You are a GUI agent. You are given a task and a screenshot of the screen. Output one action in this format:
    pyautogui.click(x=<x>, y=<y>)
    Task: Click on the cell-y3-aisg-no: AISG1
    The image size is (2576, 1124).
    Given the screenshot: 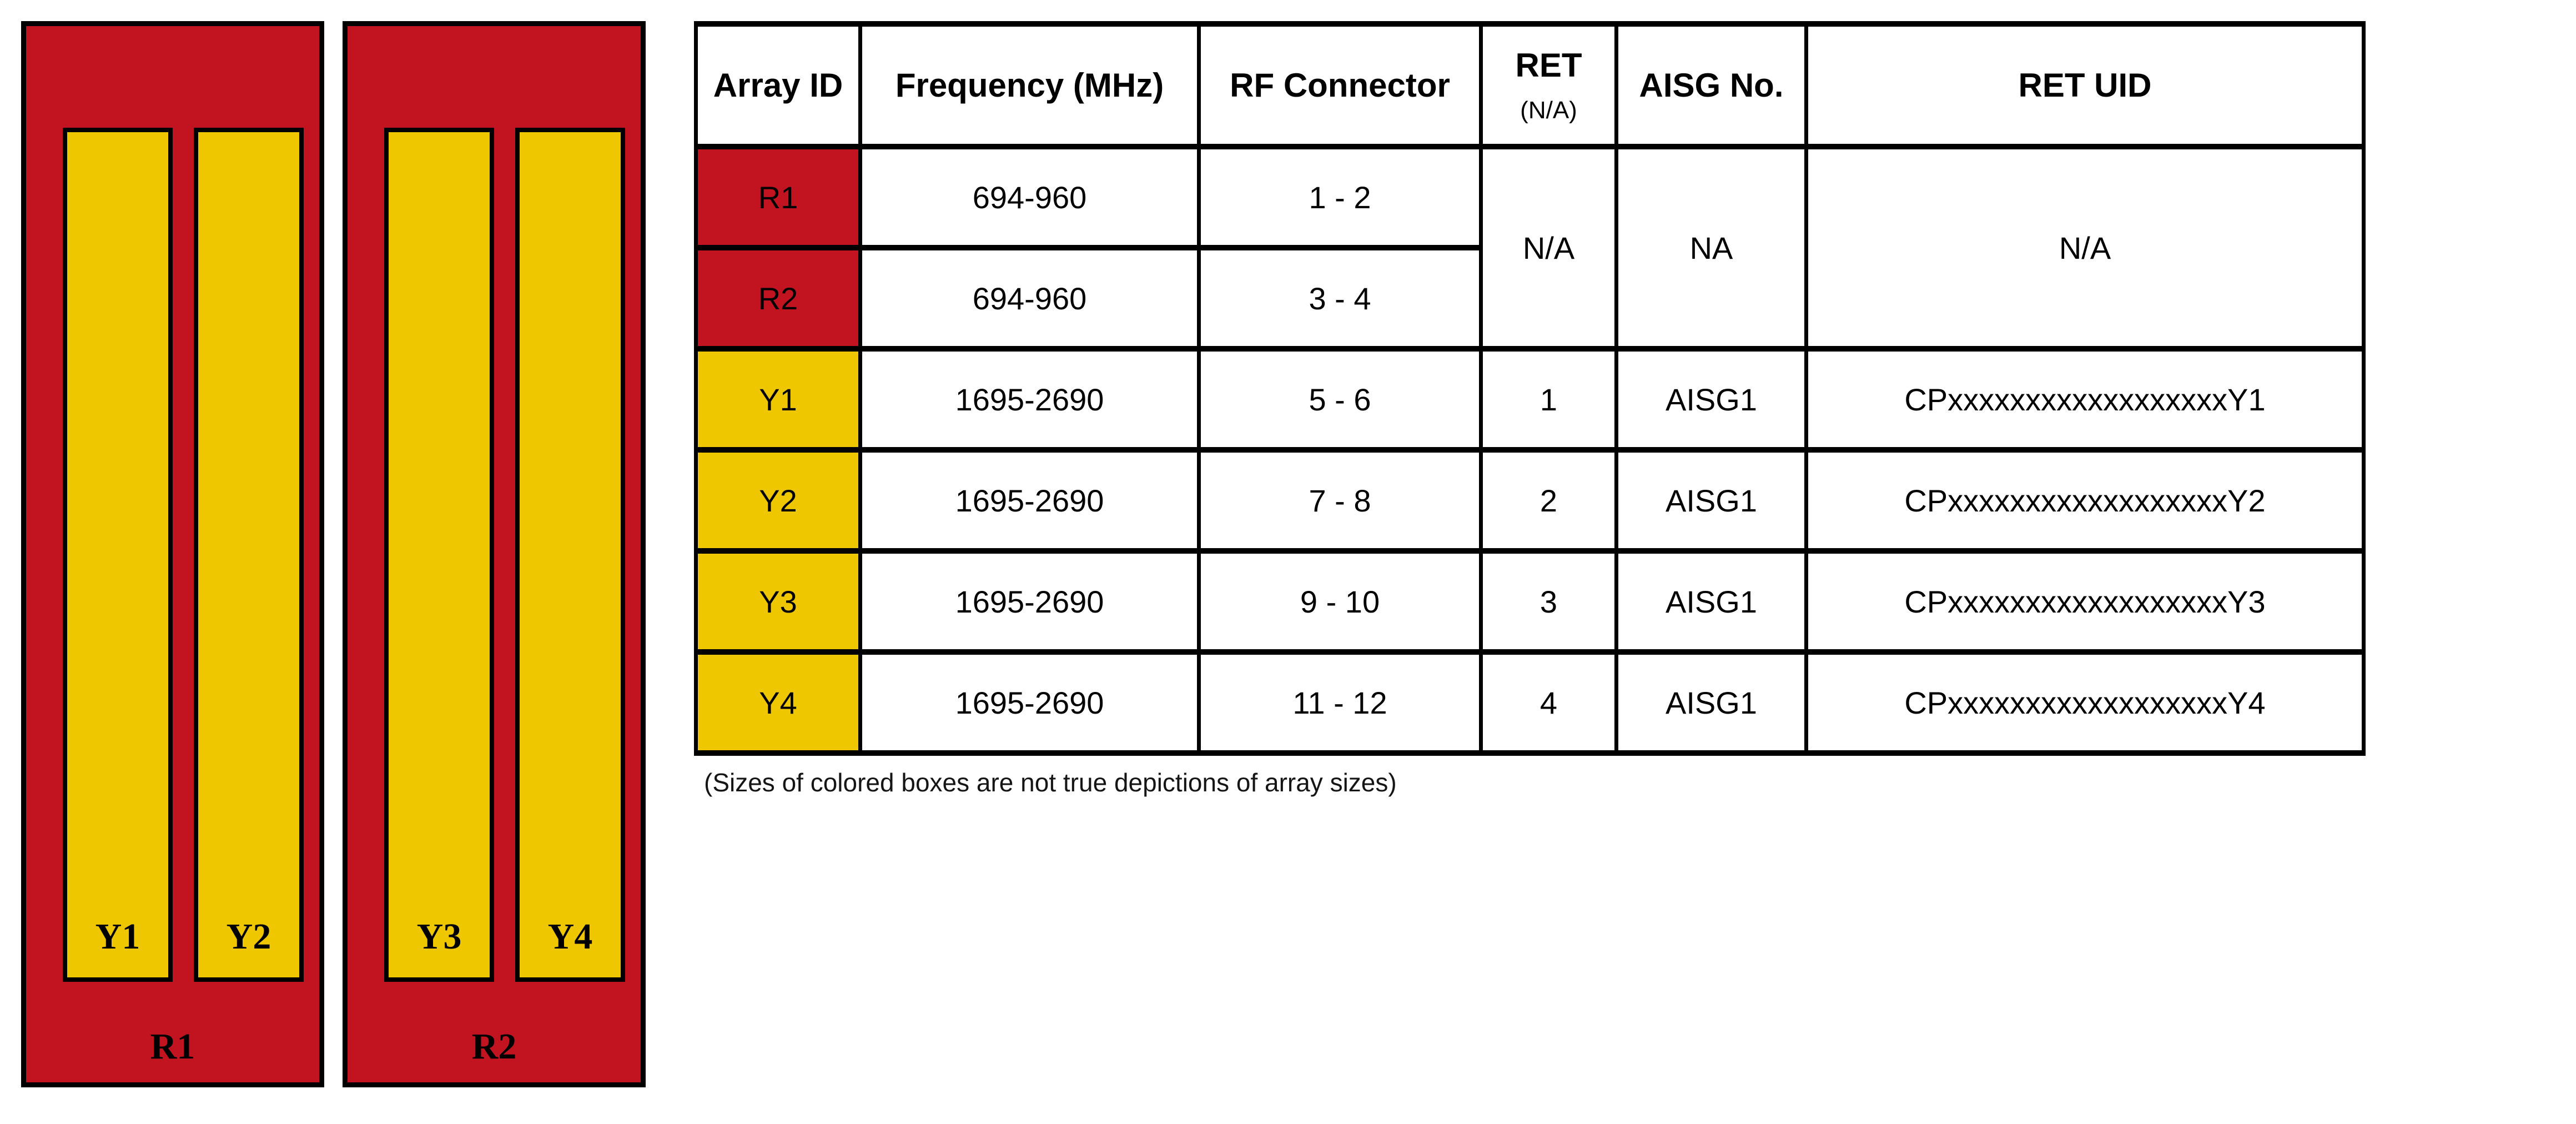 What is the action you would take?
    pyautogui.click(x=1711, y=602)
    